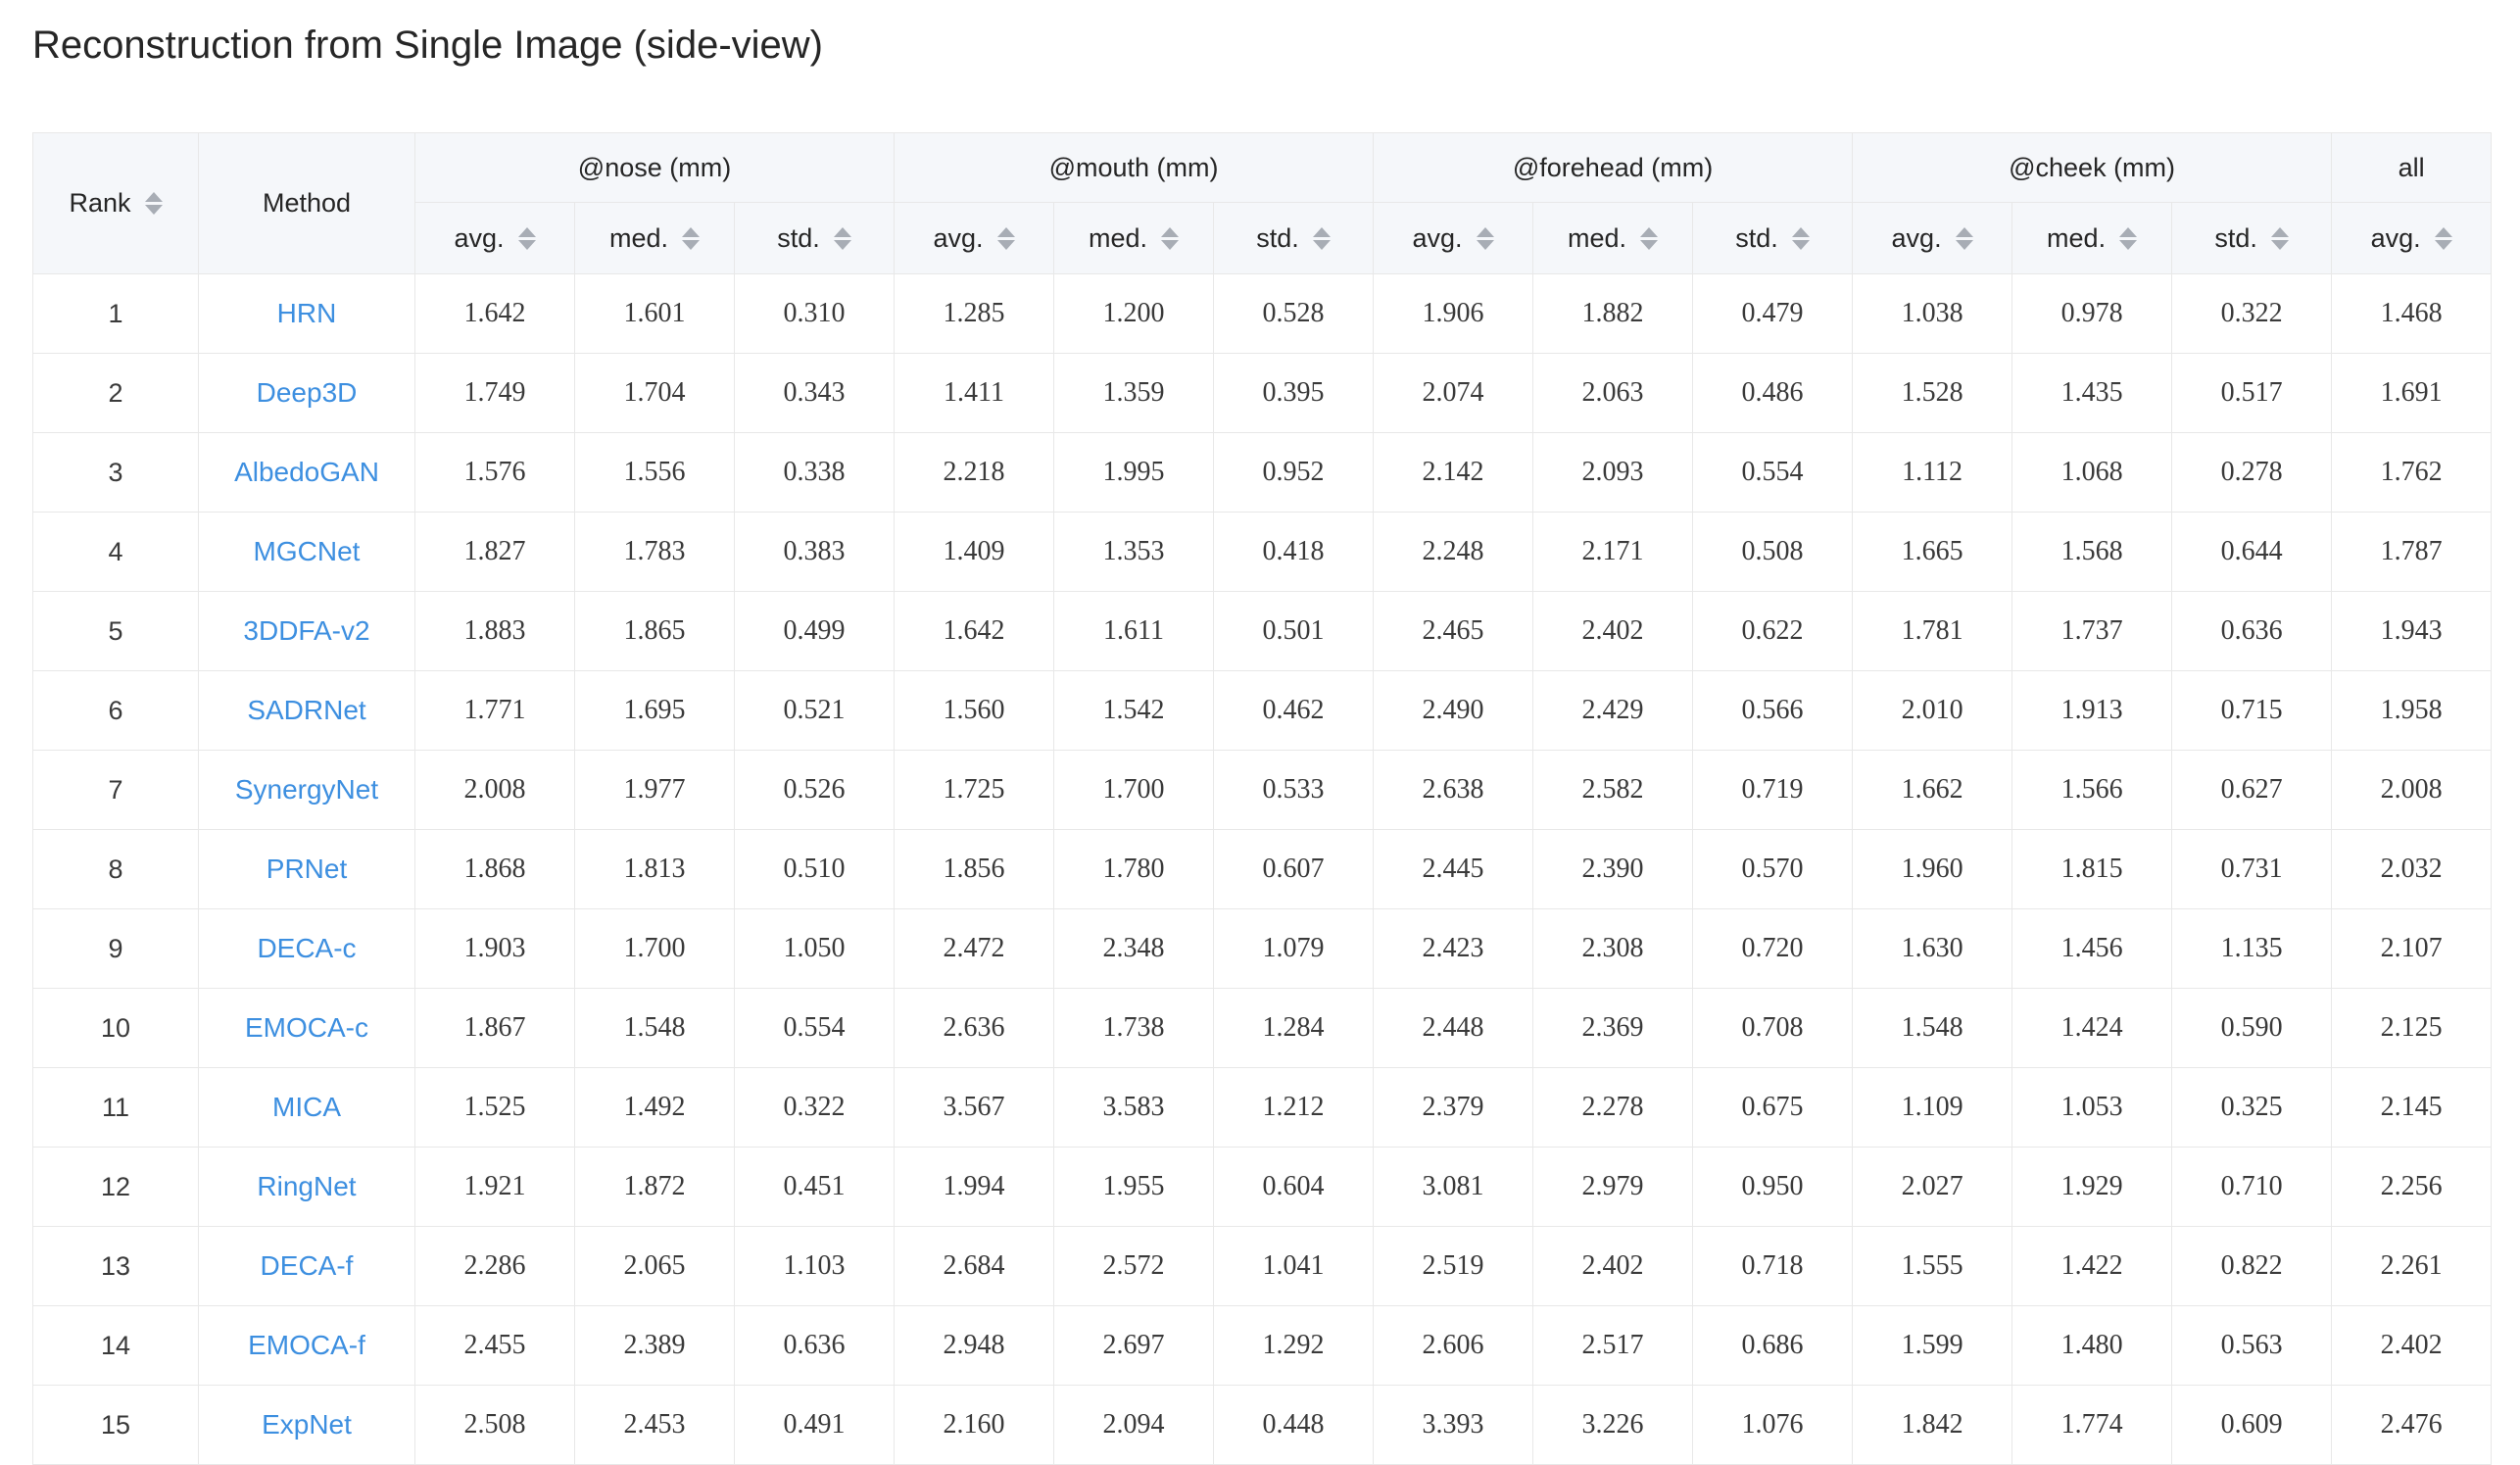  Describe the element at coordinates (1597, 238) in the screenshot. I see `column-header-label: med.` at that location.